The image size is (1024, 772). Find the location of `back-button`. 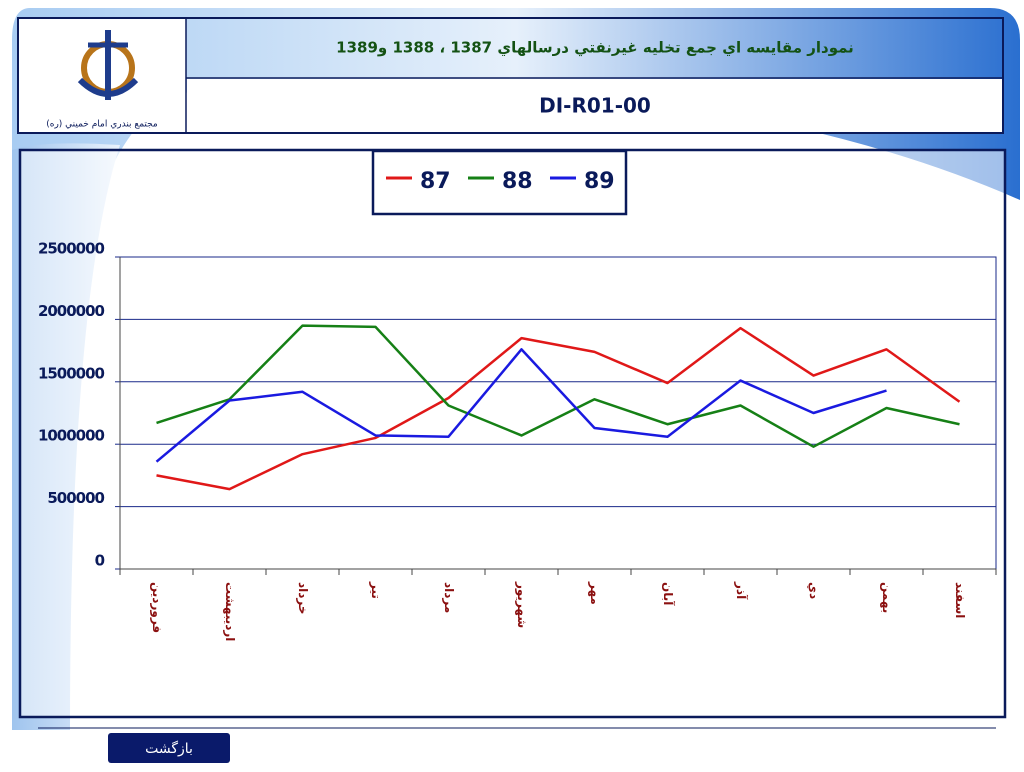

back-button is located at coordinates (169, 748).